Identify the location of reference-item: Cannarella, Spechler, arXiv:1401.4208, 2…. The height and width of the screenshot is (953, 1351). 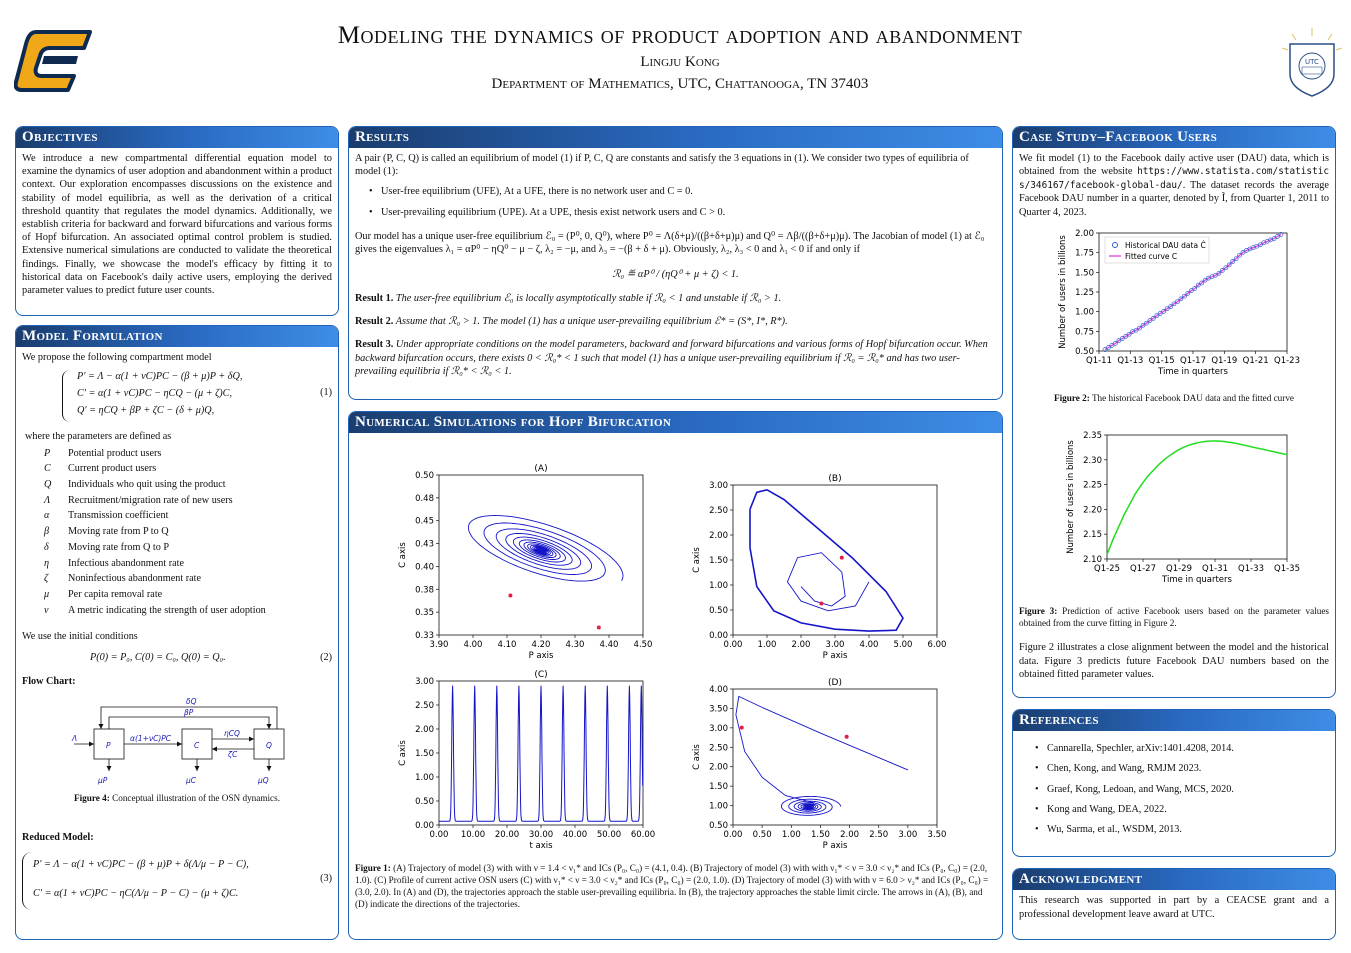
(1182, 749).